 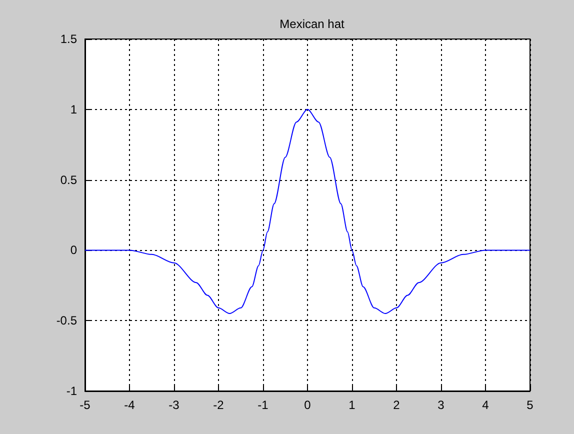 What do you see at coordinates (69, 39) in the screenshot?
I see `y-tick-label: 1.5` at bounding box center [69, 39].